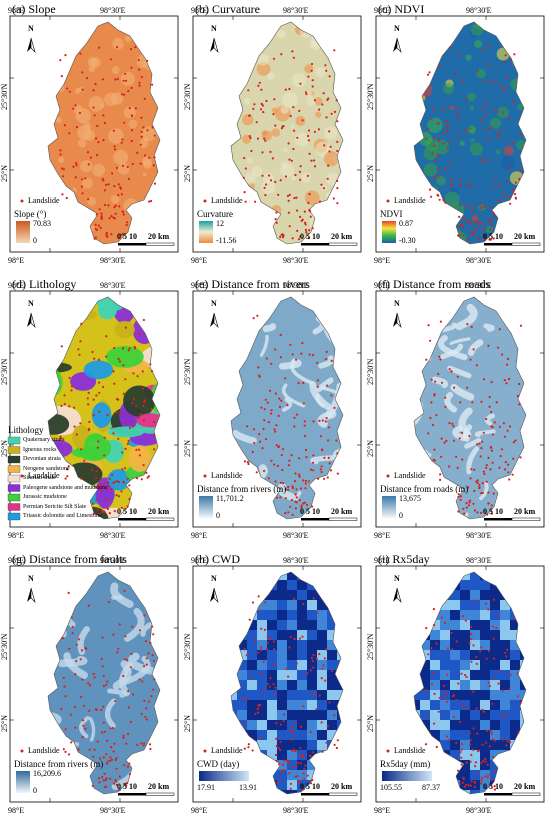  I want to click on lithology-legend-item: Silurian shale, so click(39, 478).